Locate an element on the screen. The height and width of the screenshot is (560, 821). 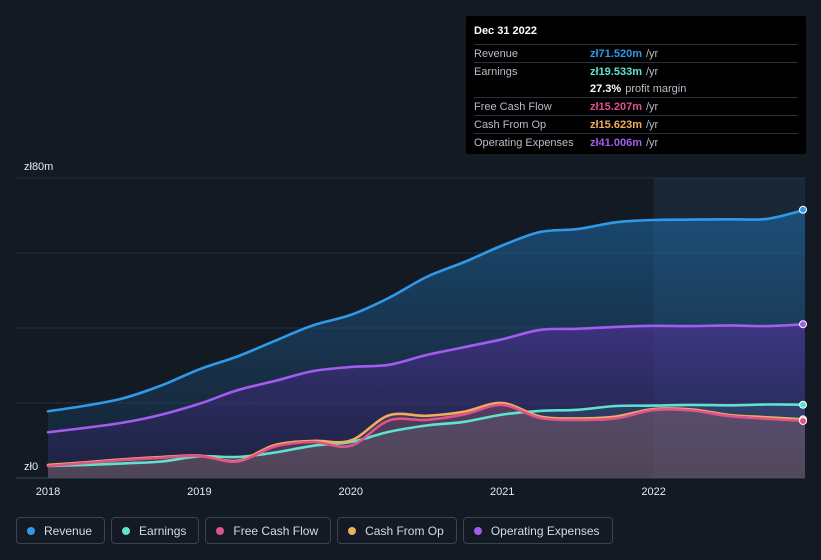
x-tick-label: 2018 is located at coordinates (48, 492).